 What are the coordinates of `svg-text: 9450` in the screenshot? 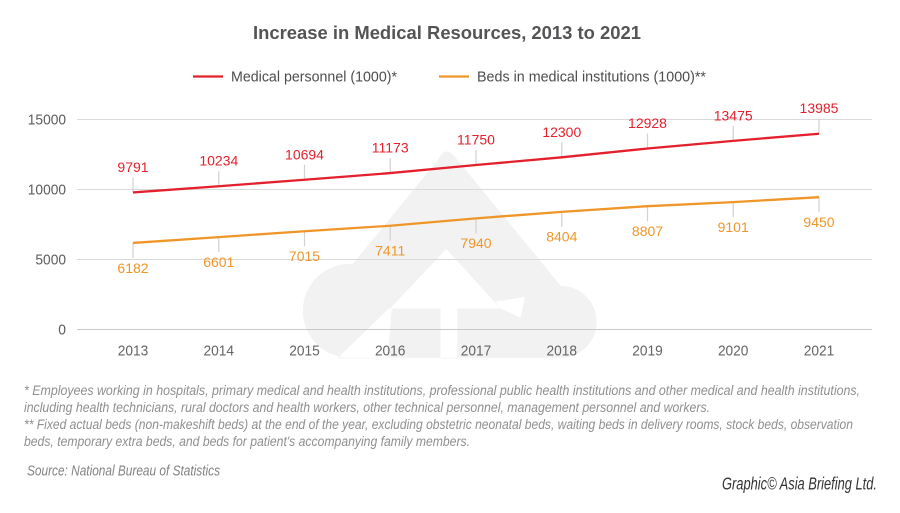 It's located at (818, 222).